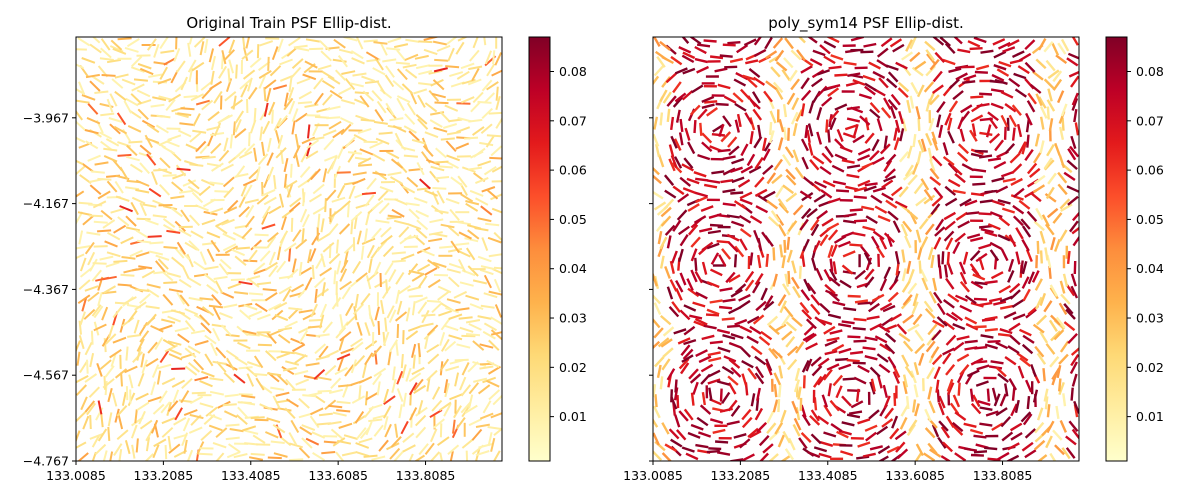 This screenshot has width=1200, height=500. Describe the element at coordinates (1150, 170) in the screenshot. I see `colorbar-tick-label: 0.06` at that location.